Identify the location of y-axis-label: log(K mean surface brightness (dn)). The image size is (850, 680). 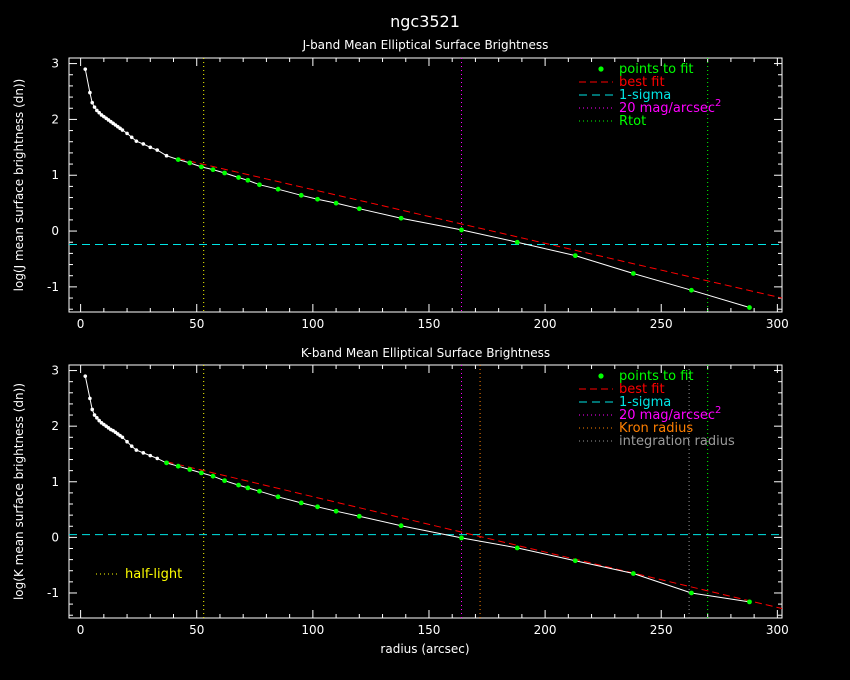
(19, 491).